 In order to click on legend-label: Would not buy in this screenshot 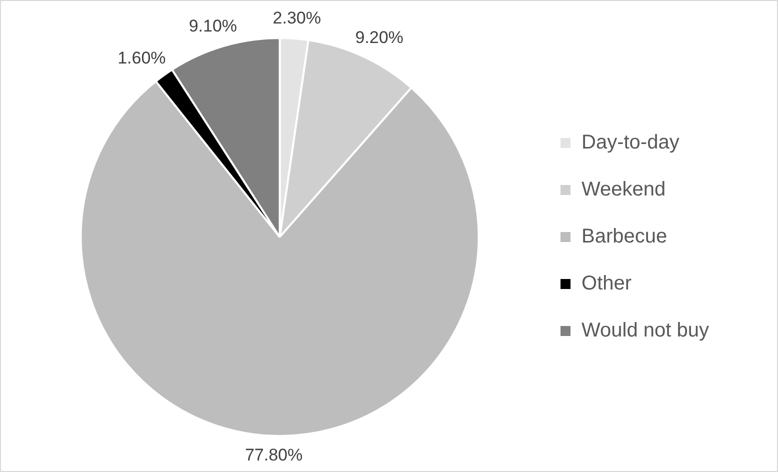, I will do `click(646, 331)`.